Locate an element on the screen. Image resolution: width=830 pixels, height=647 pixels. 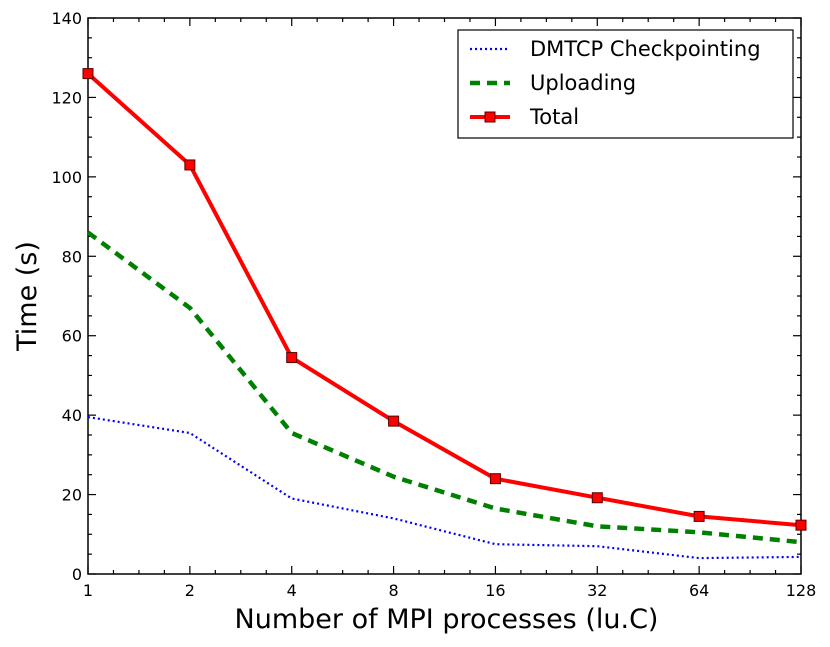
y-tick-label: 120 is located at coordinates (66, 97).